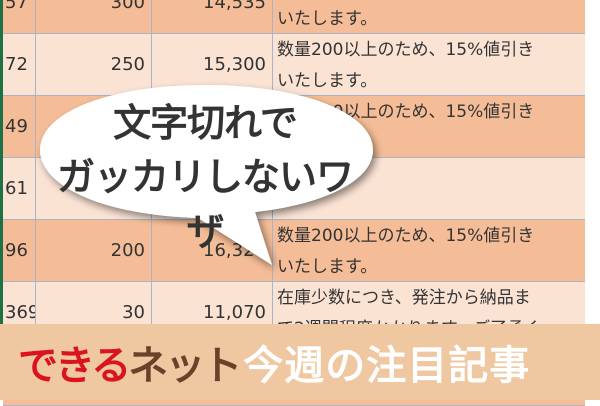  What do you see at coordinates (212, 16) in the screenshot?
I see `cell-amount: 14,535` at bounding box center [212, 16].